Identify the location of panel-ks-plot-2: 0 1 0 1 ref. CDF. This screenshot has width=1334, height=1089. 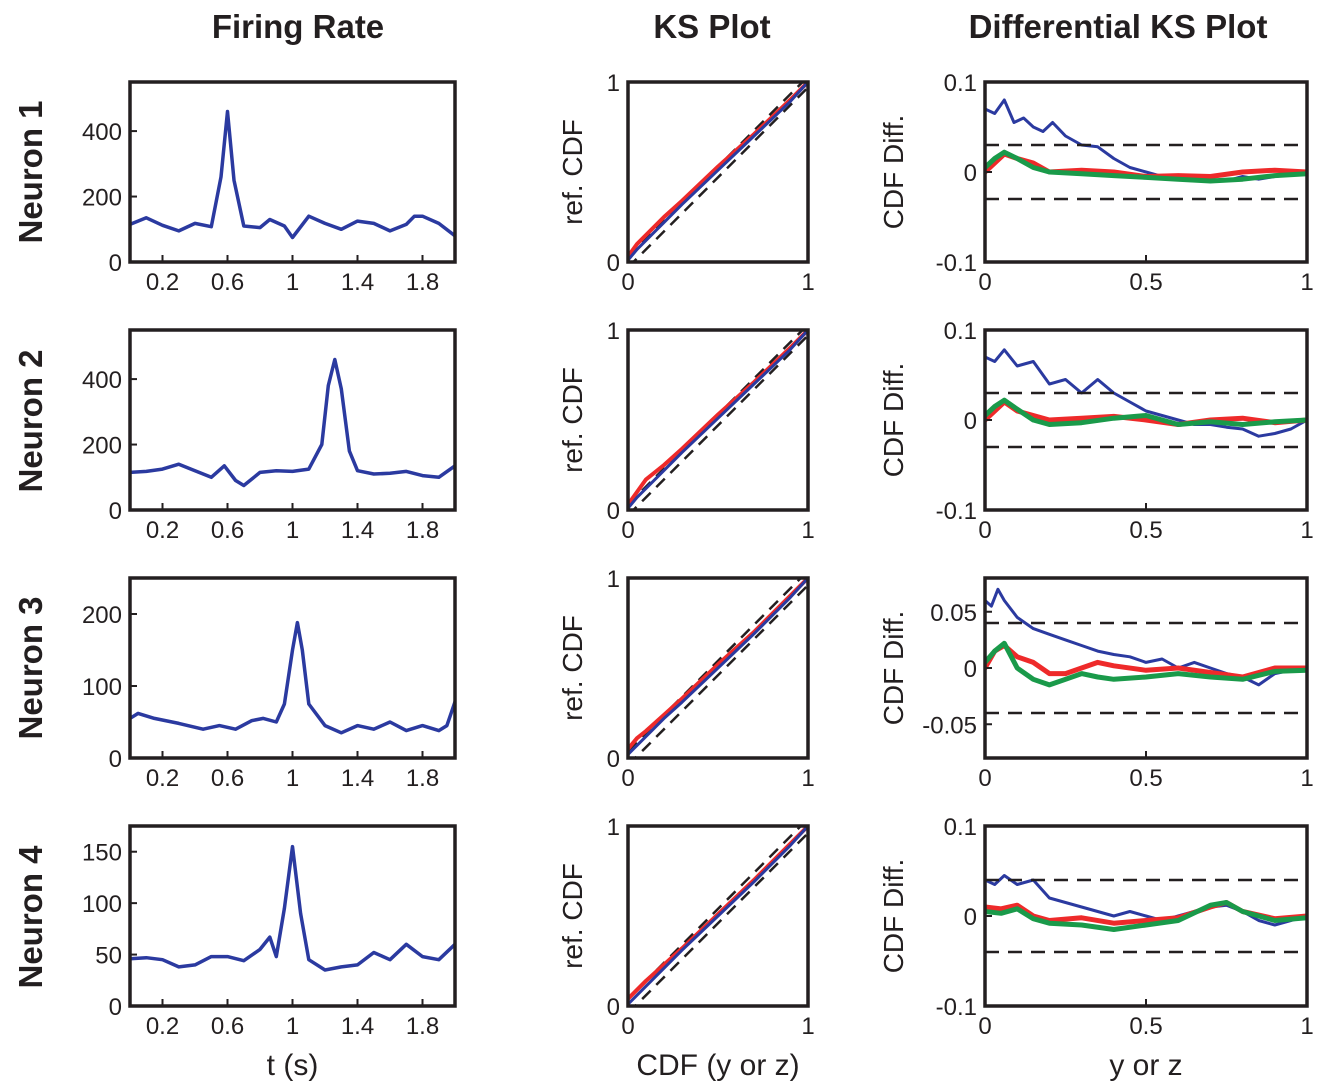
(686, 431).